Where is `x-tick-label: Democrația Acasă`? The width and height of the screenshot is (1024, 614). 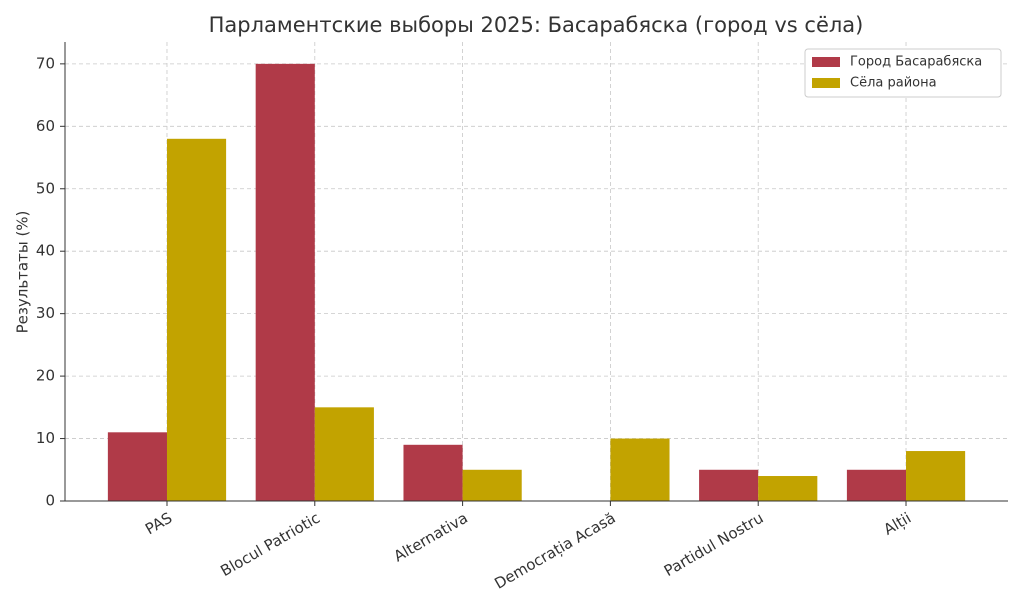 x-tick-label: Democrația Acasă is located at coordinates (554, 551).